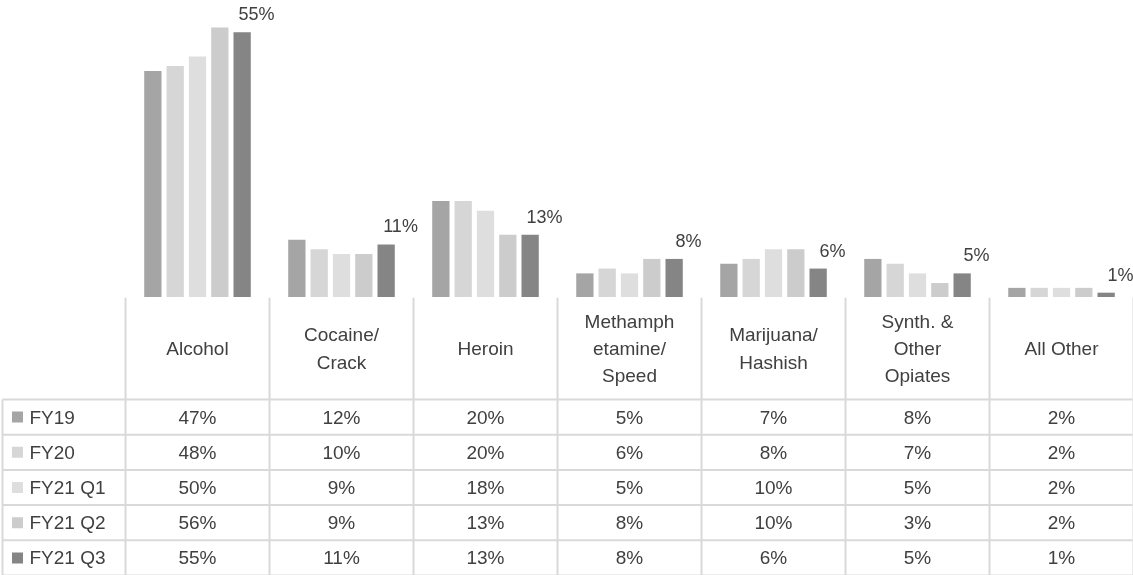 The image size is (1133, 575). Describe the element at coordinates (917, 523) in the screenshot. I see `data-label: 3%` at that location.